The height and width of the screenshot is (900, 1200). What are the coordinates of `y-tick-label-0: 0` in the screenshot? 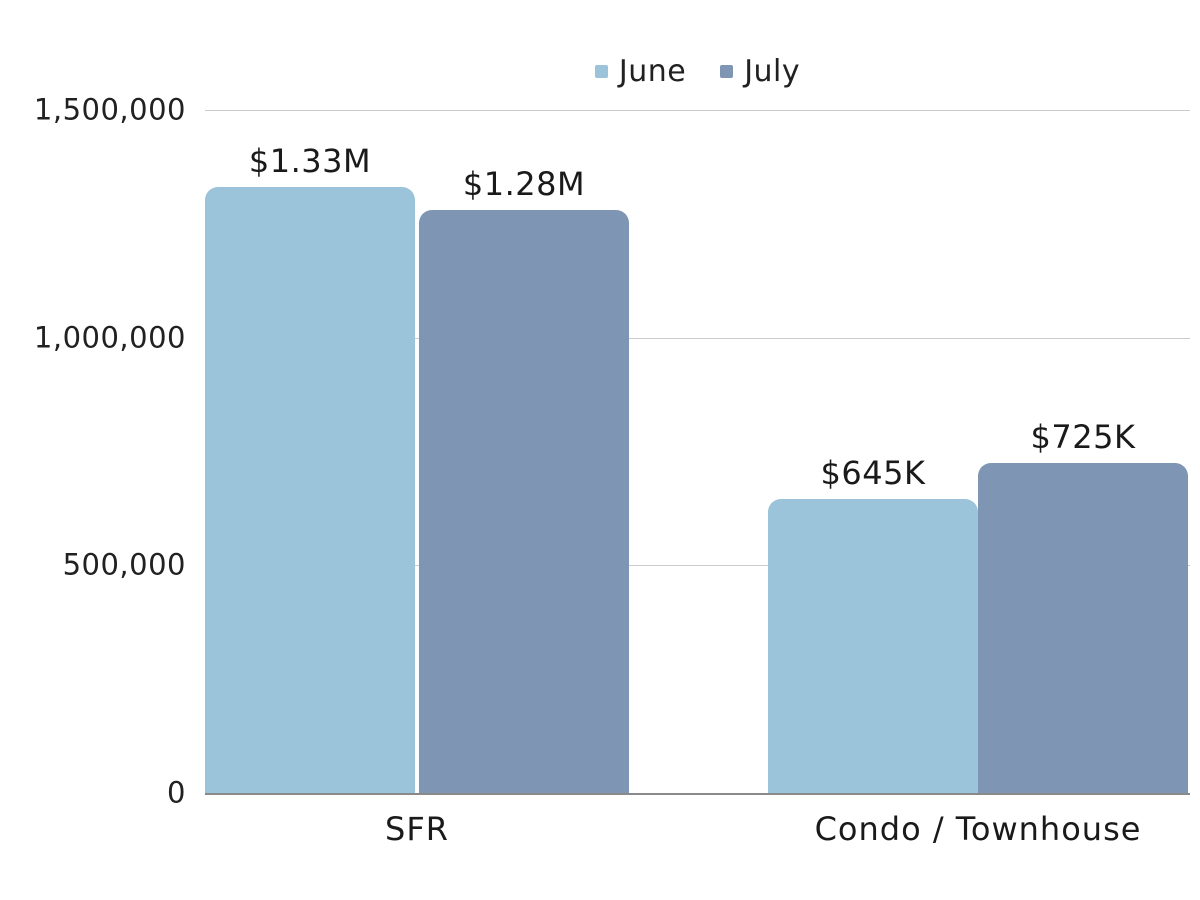 It's located at (176, 792).